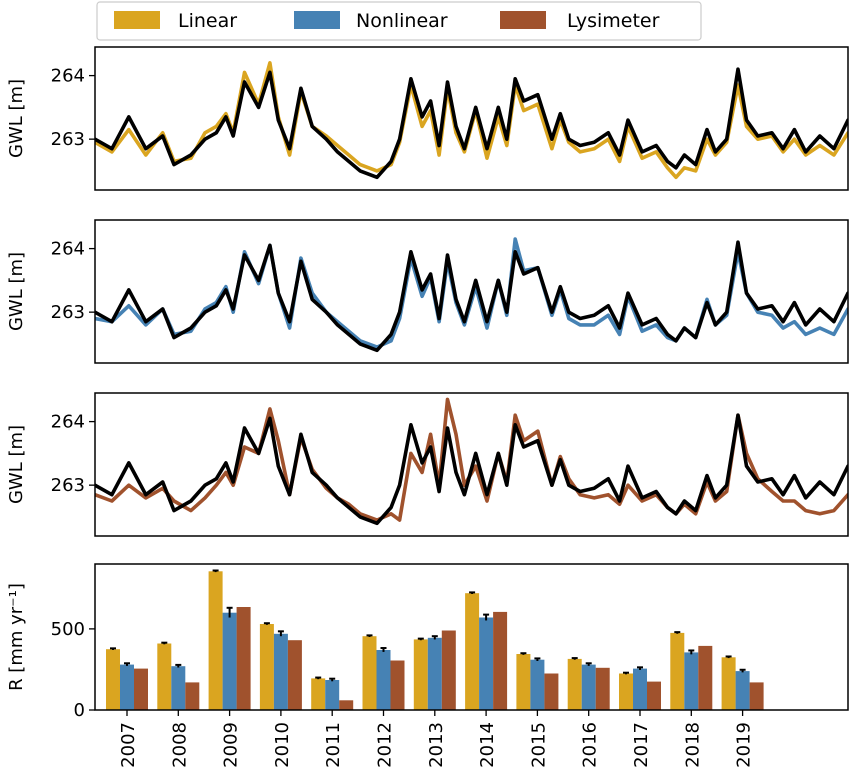  Describe the element at coordinates (574, 684) in the screenshot. I see `bar-linear-2016` at that location.